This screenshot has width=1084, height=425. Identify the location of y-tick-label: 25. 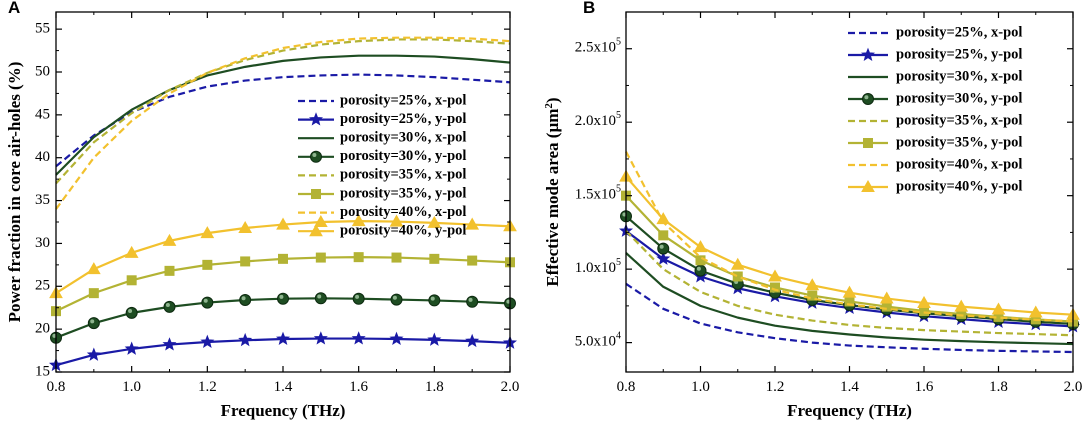
(42, 286).